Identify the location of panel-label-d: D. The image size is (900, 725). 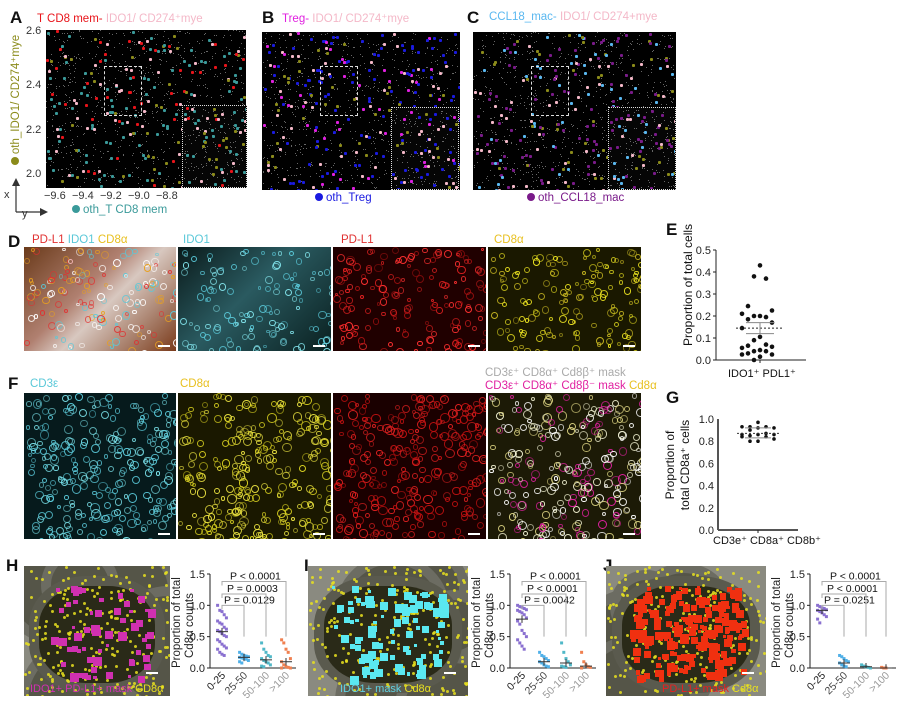
(14, 241).